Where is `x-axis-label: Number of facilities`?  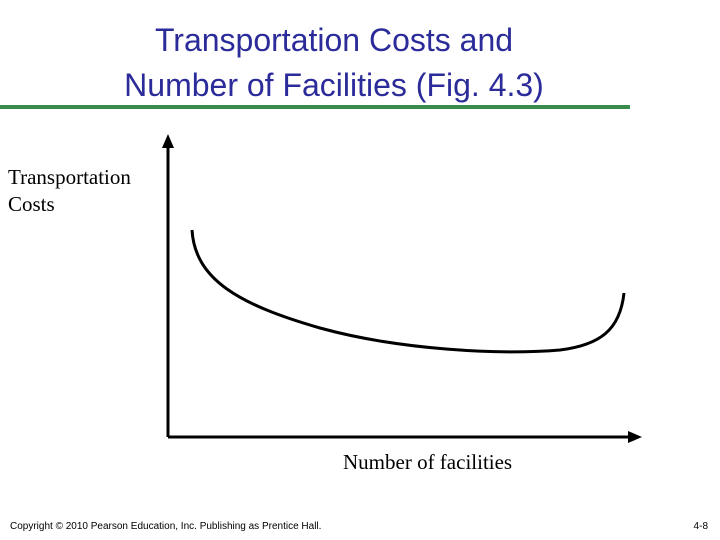
x-axis-label: Number of facilities is located at coordinates (427, 462).